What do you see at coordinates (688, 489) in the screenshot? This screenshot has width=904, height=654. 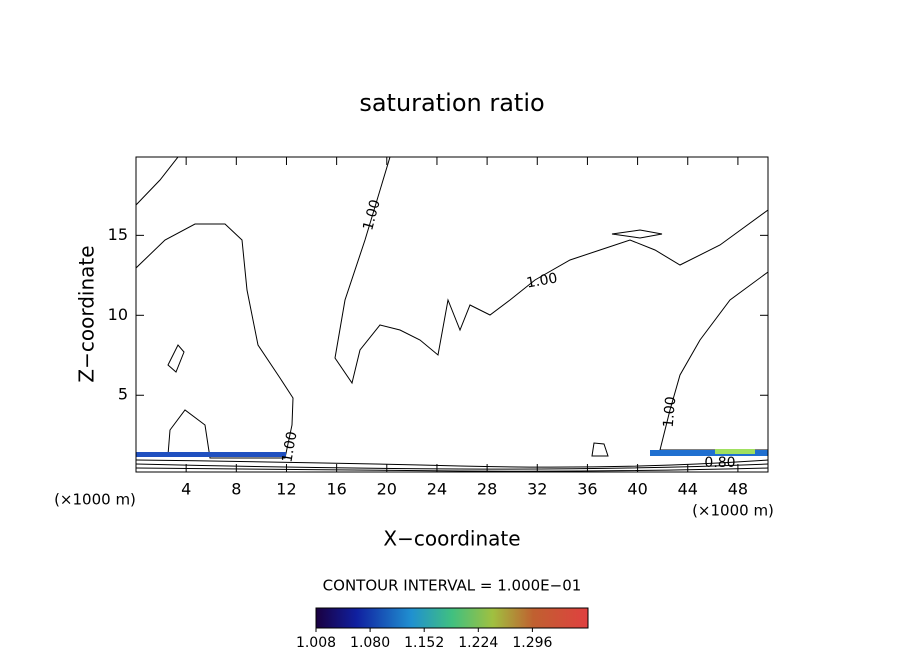 I see `x-tick-label: 44` at bounding box center [688, 489].